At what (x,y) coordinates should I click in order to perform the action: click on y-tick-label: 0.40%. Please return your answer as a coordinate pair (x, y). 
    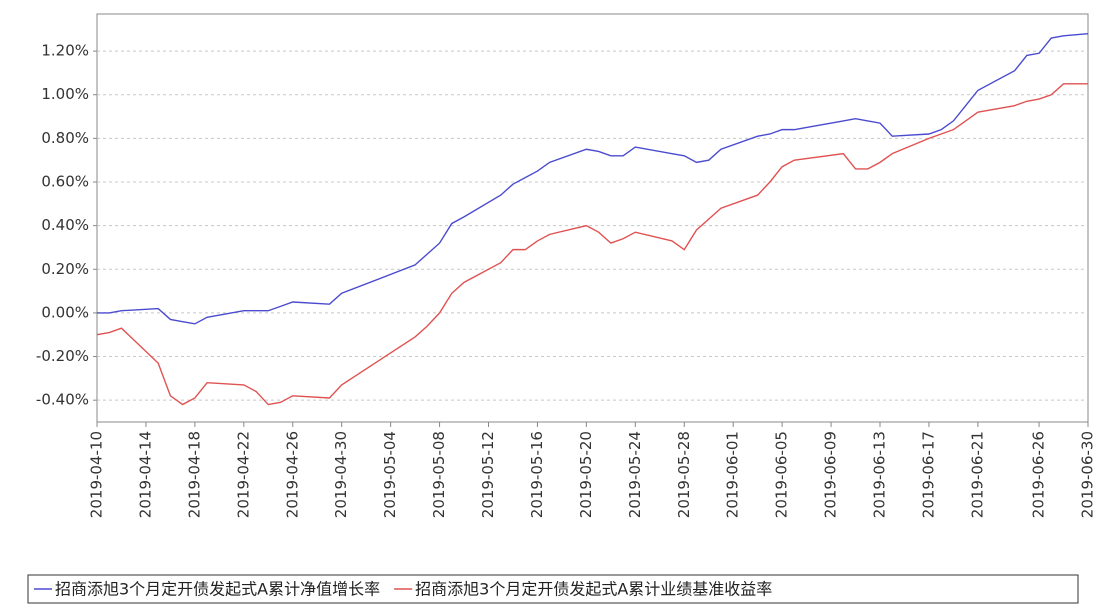
    Looking at the image, I should click on (65, 225).